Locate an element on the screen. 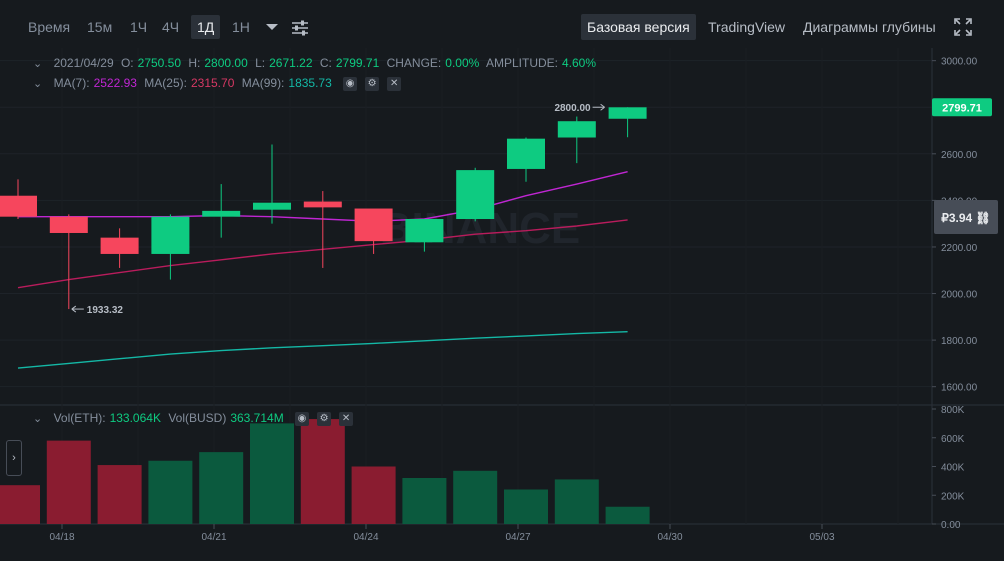 The width and height of the screenshot is (1004, 561). high-marker-label: 2800.00 is located at coordinates (572, 108).